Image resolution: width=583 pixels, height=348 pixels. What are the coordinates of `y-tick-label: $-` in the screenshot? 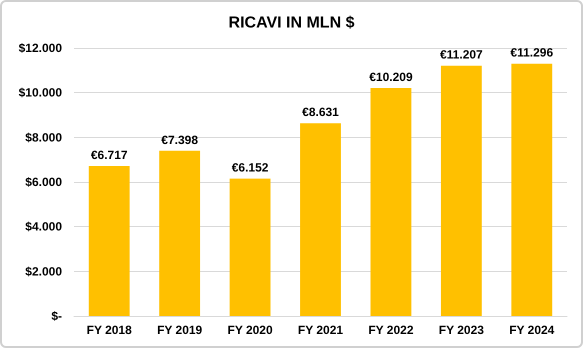 It's located at (56, 316).